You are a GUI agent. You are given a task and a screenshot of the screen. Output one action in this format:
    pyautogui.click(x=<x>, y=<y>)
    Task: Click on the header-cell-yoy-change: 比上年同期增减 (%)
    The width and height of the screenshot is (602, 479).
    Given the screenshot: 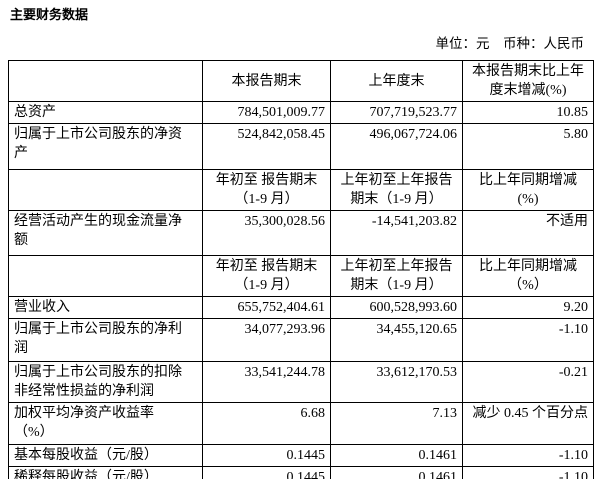 What is the action you would take?
    pyautogui.click(x=528, y=190)
    